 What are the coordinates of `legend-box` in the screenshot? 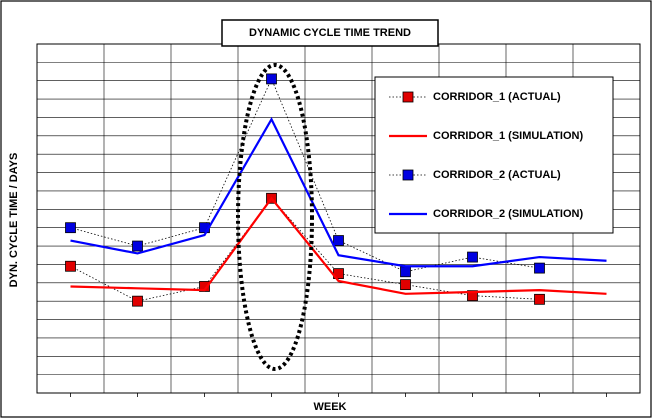 It's located at (494, 155).